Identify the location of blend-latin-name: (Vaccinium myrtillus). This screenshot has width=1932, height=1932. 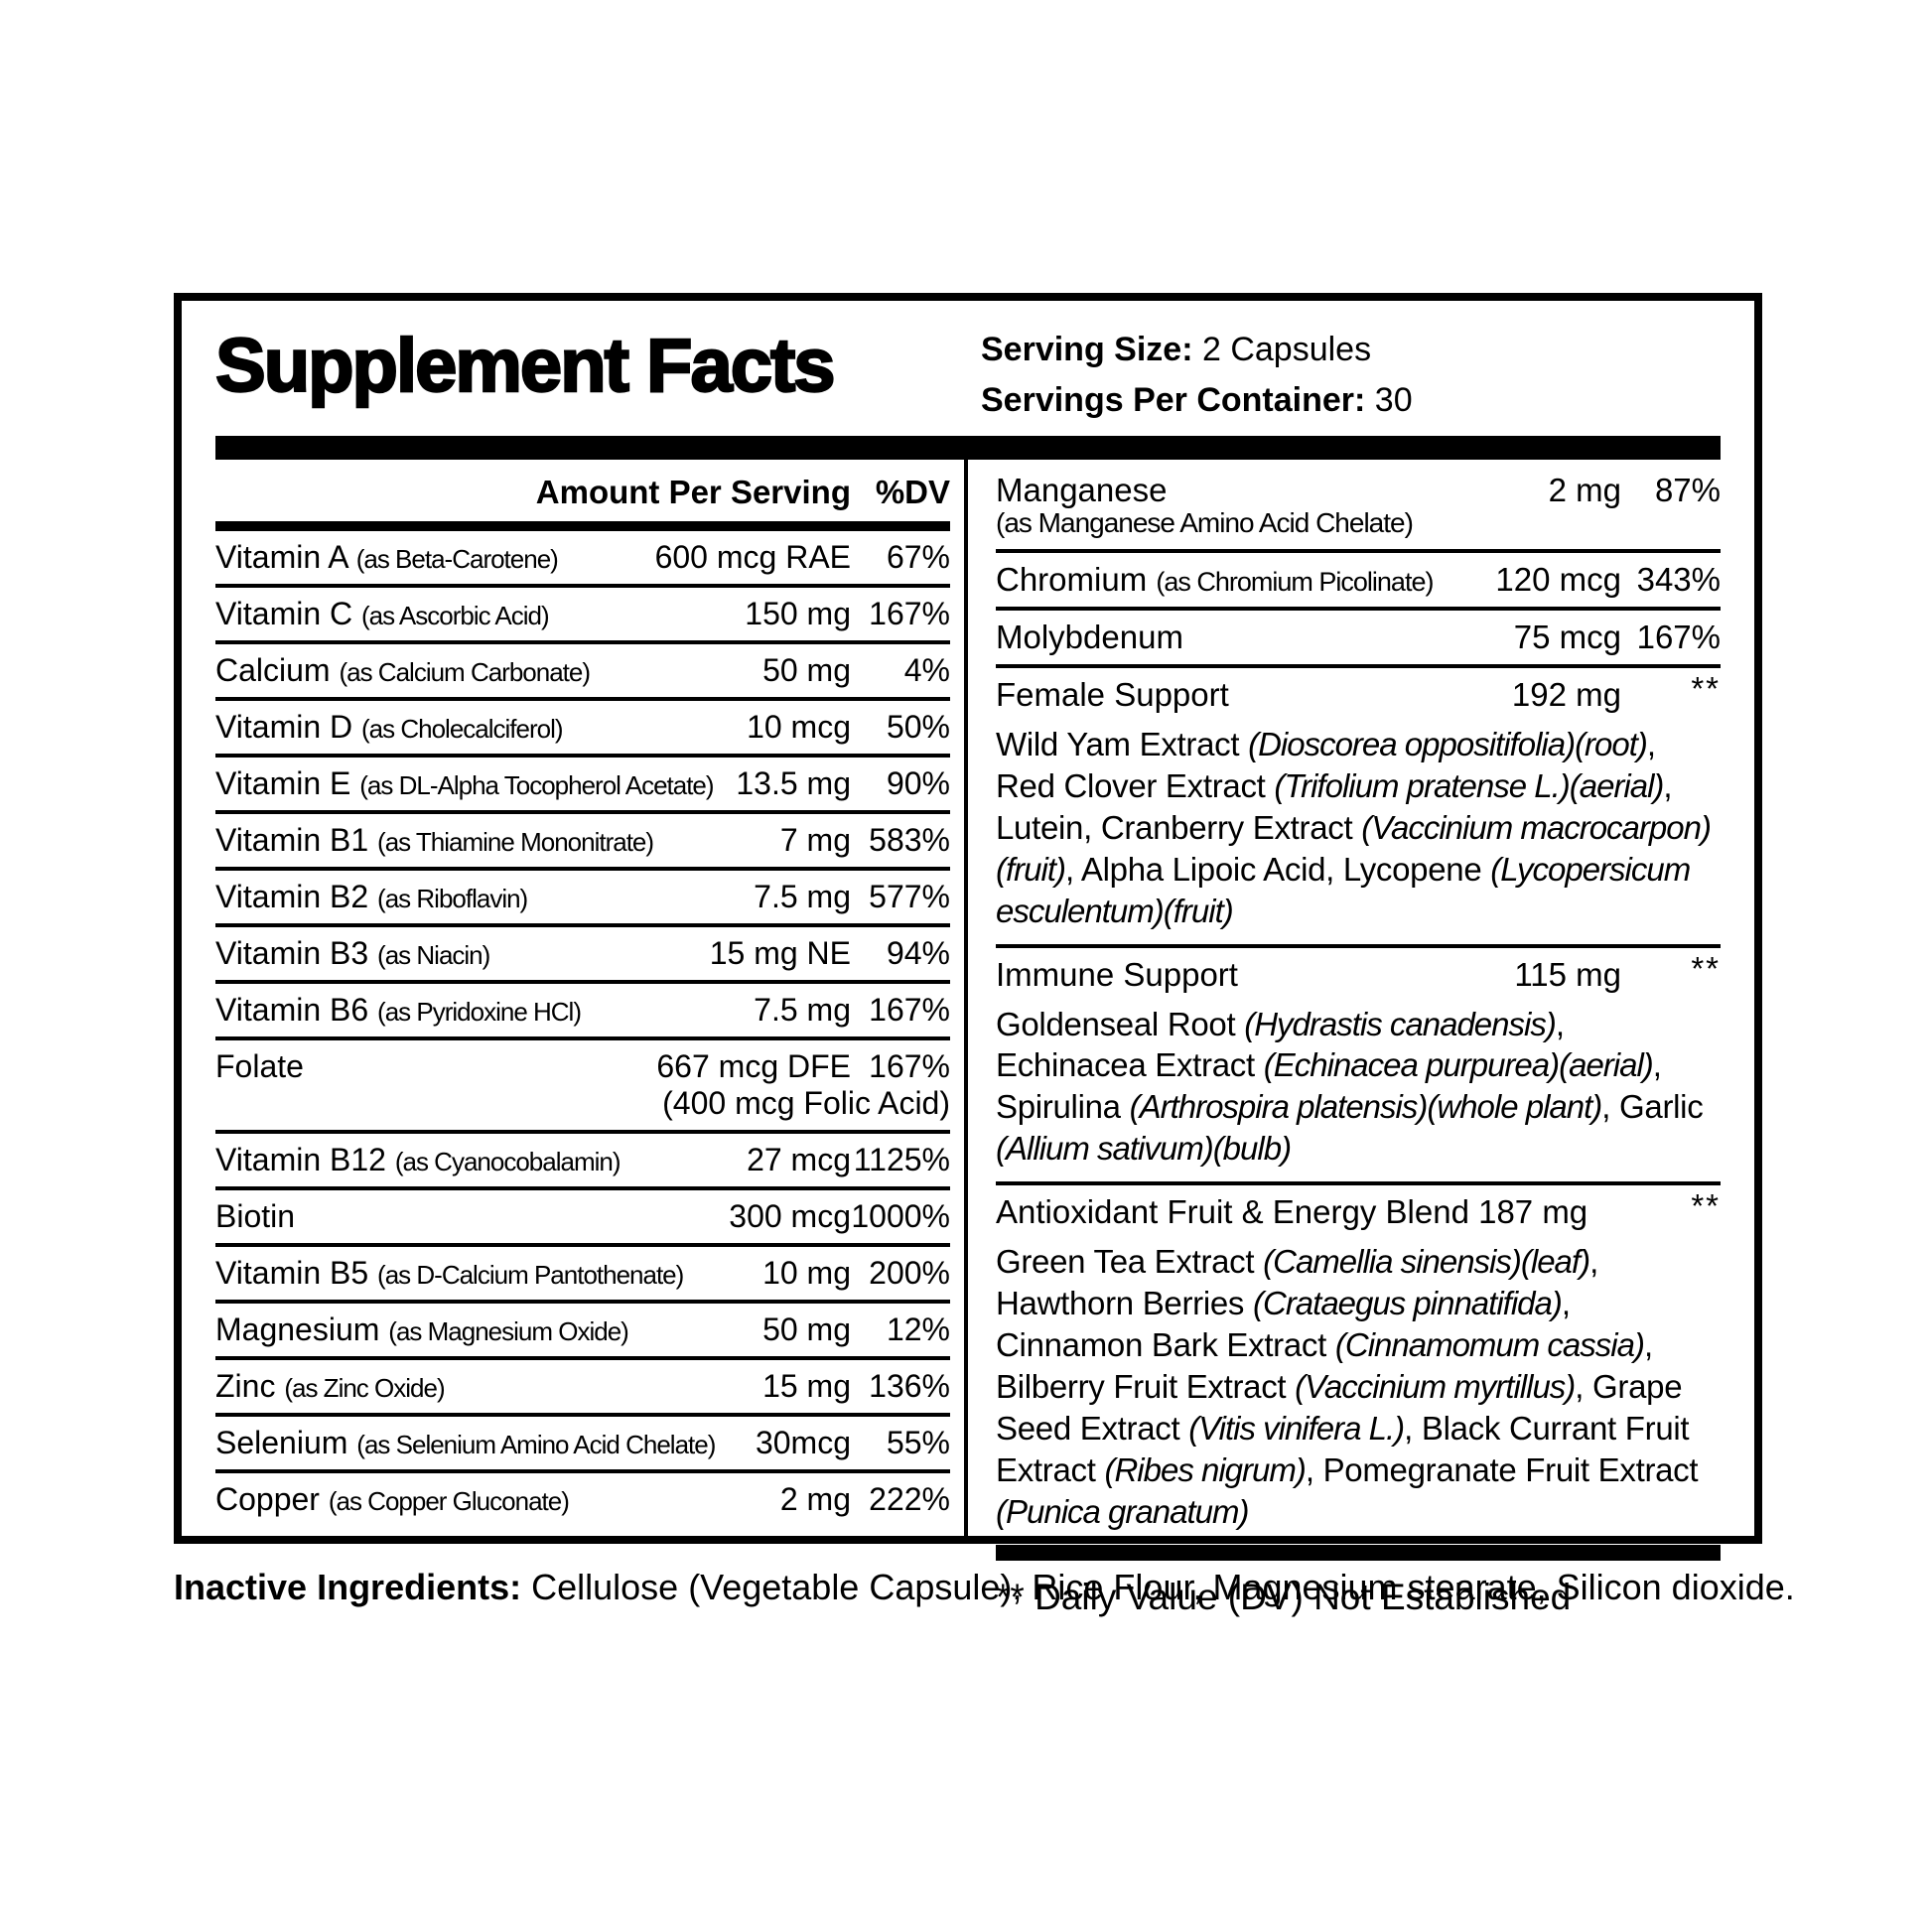
(1435, 1386).